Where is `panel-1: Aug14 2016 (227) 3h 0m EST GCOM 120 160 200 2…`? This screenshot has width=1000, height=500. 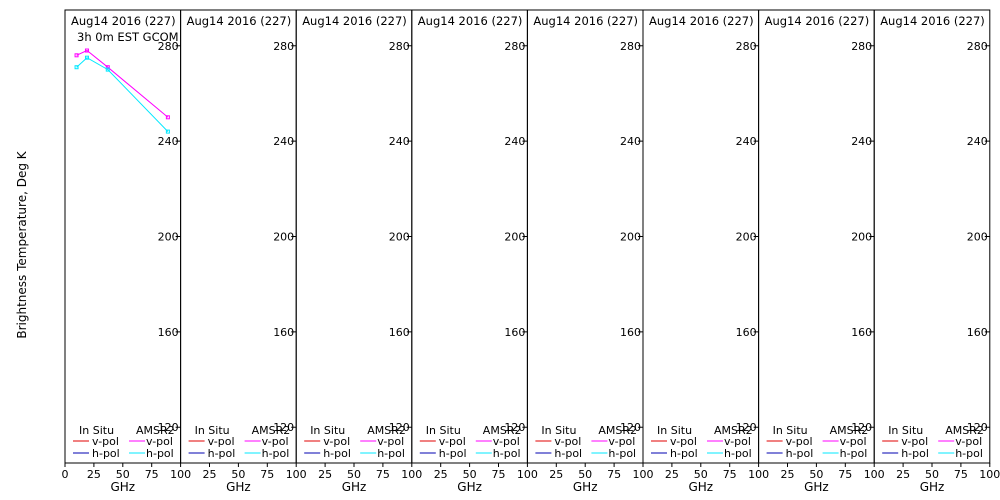 panel-1: Aug14 2016 (227) 3h 0m EST GCOM 120 160 200 2… is located at coordinates (126, 251).